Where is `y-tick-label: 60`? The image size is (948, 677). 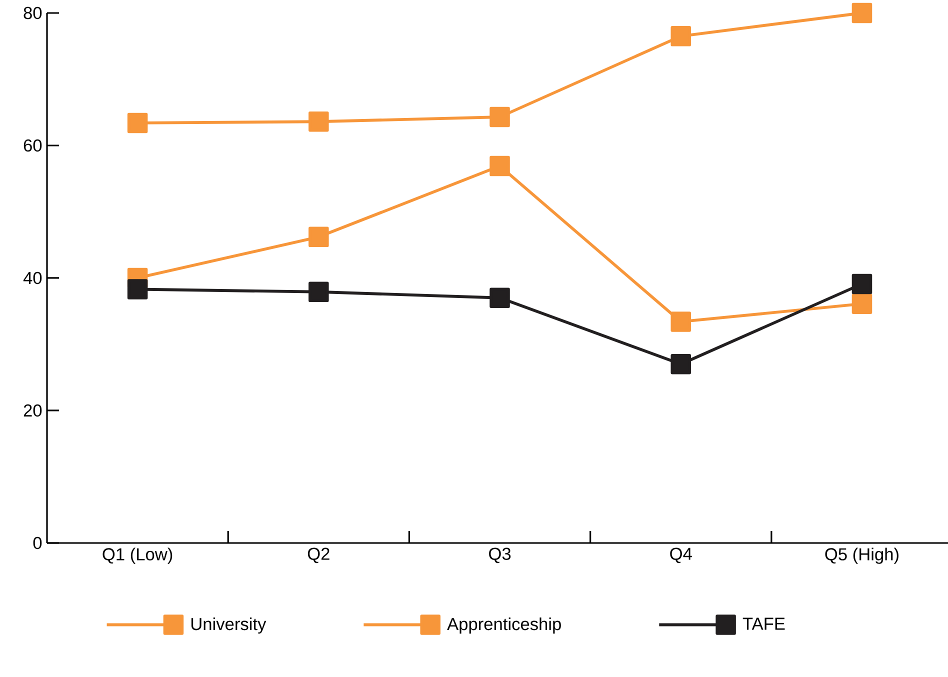
y-tick-label: 60 is located at coordinates (33, 145).